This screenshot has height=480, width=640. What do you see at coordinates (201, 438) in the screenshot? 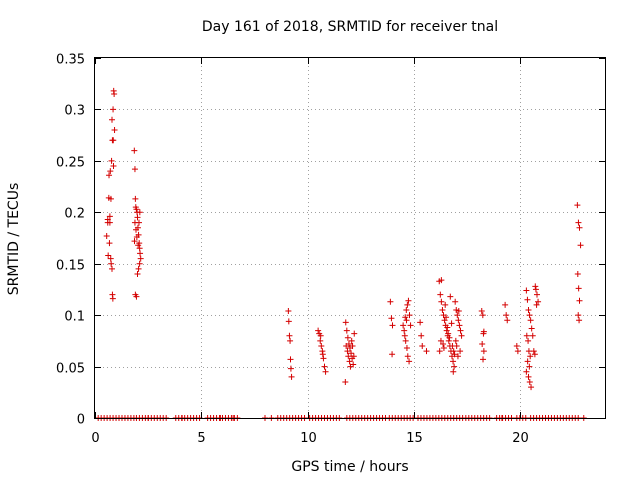
I see `x-tick-label: 5` at bounding box center [201, 438].